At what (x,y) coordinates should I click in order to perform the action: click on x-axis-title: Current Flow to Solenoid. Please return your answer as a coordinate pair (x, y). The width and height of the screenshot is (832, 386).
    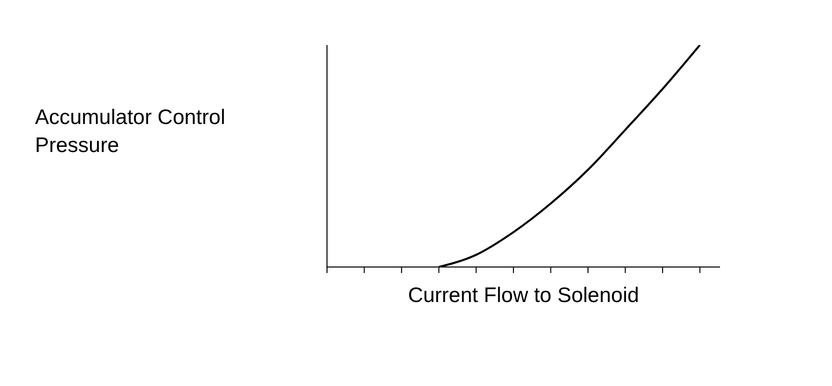
    Looking at the image, I should click on (523, 296).